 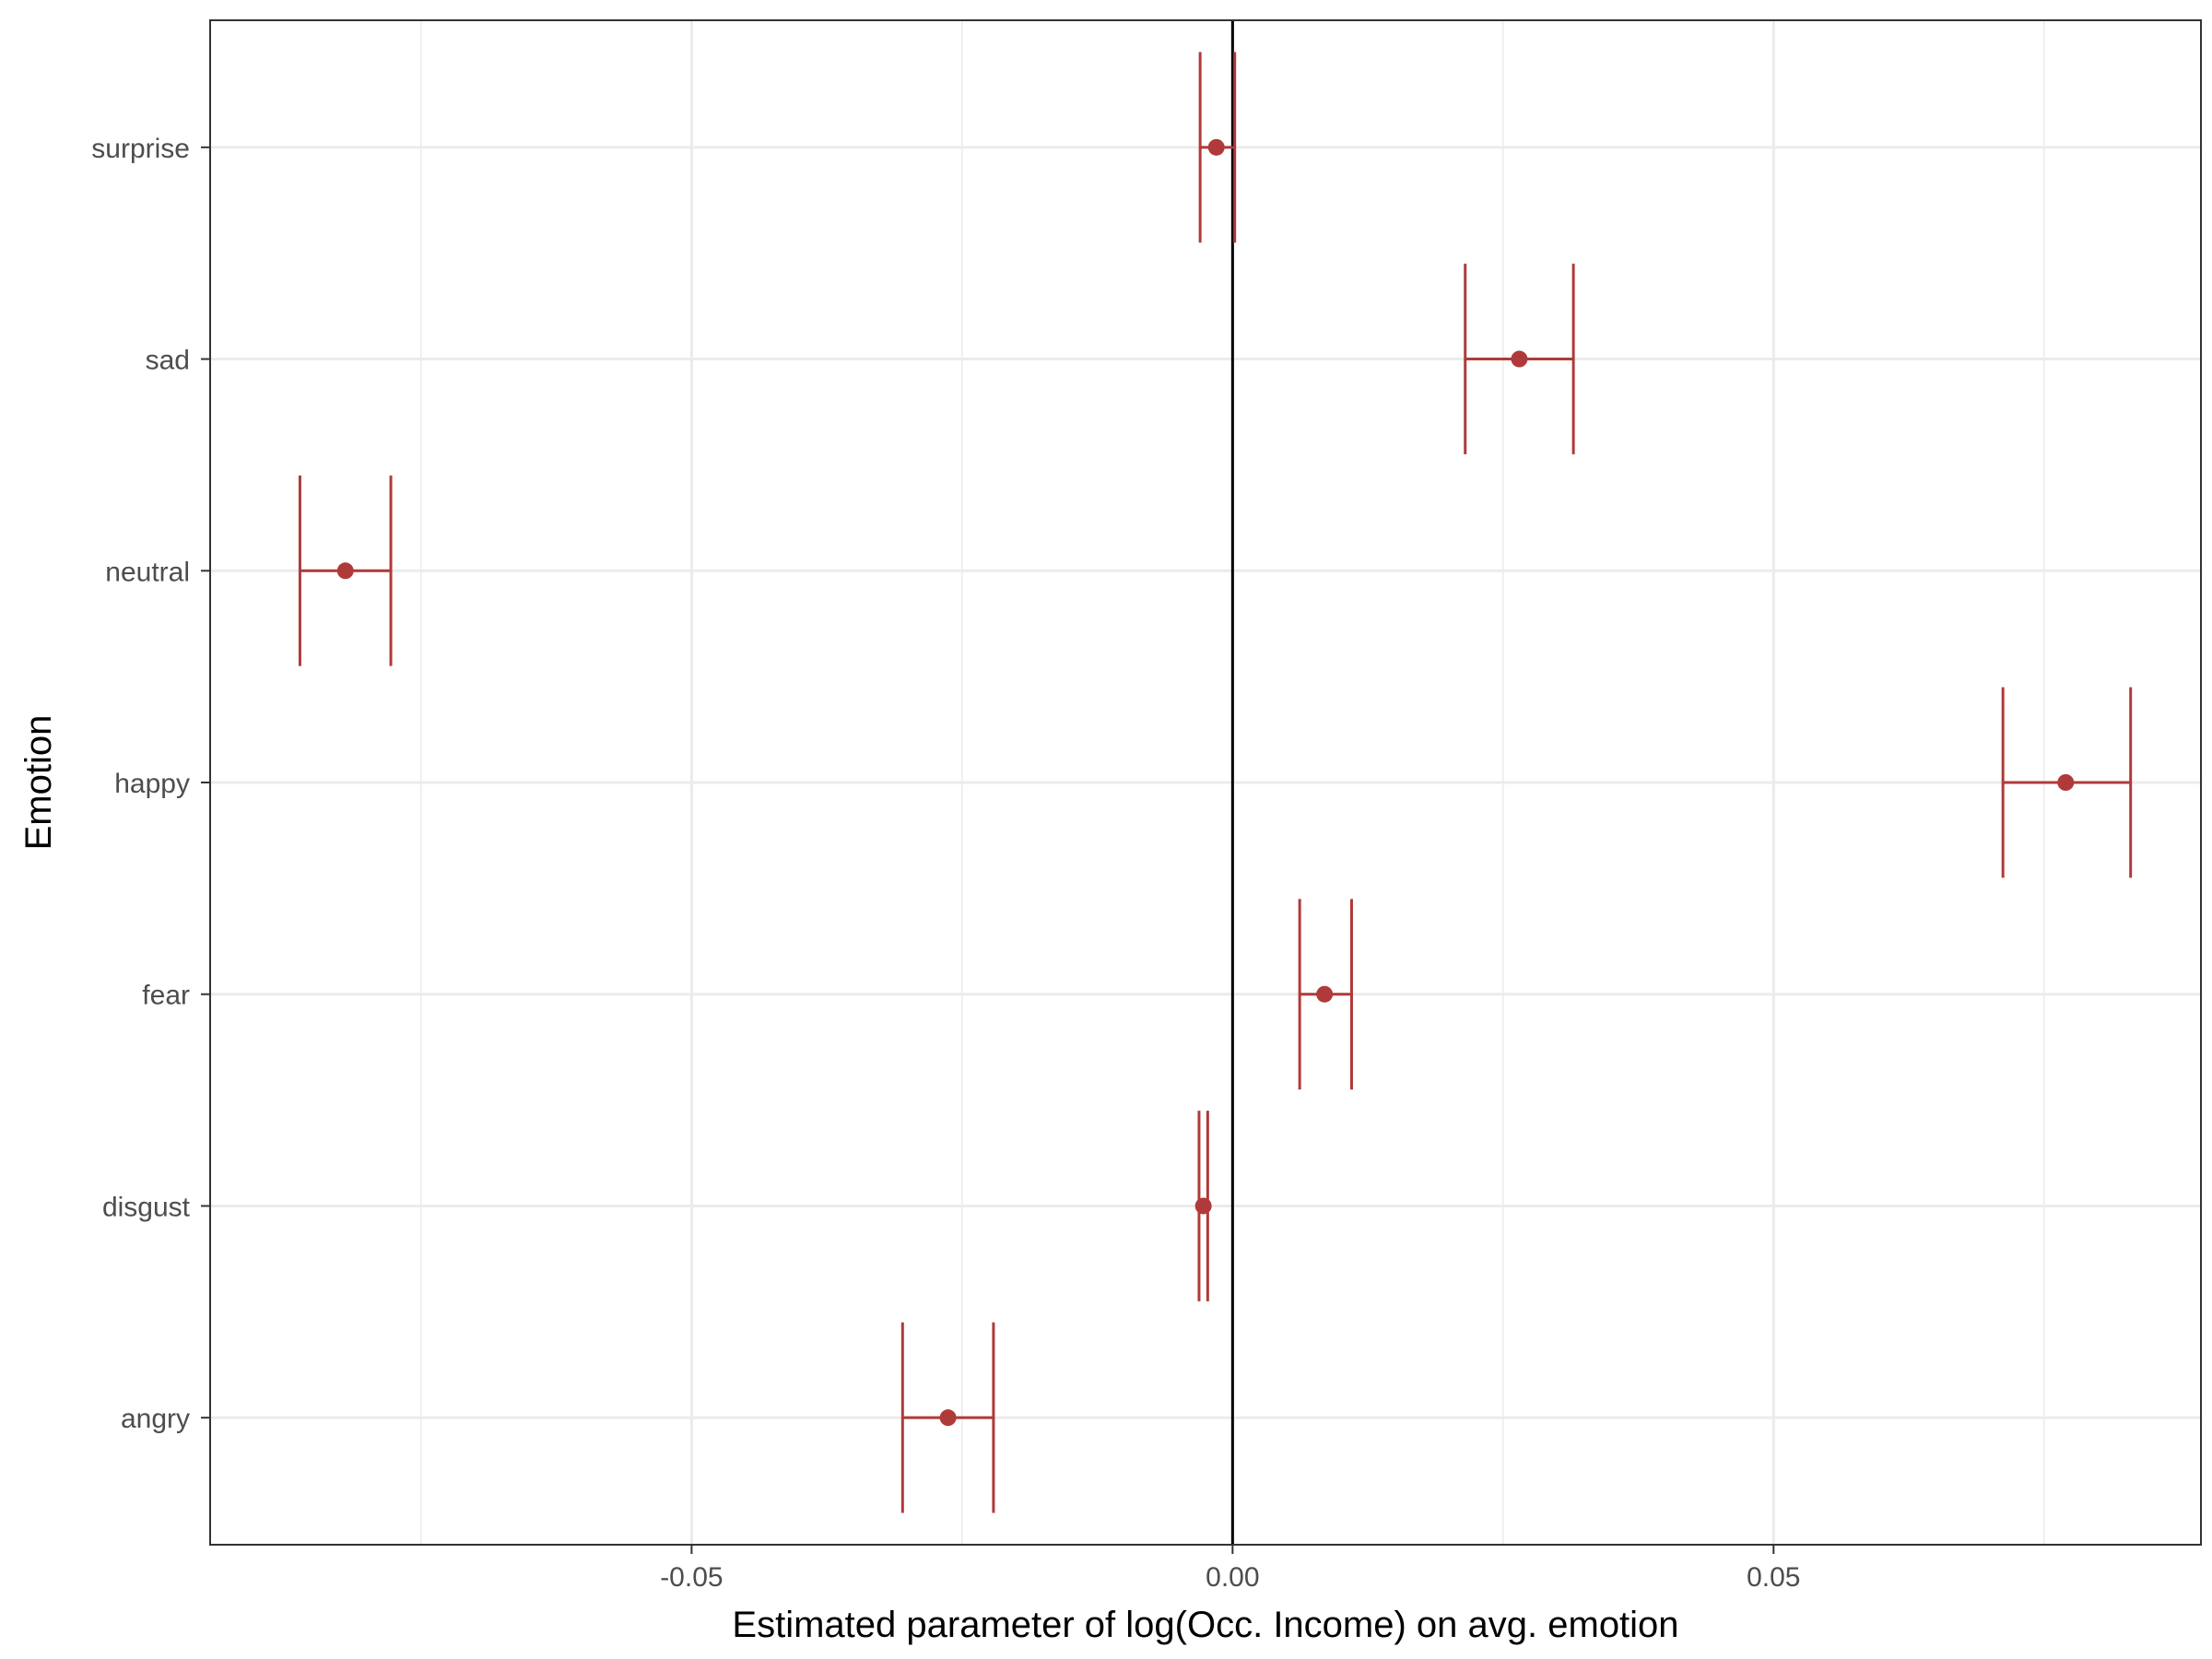 What do you see at coordinates (1216, 147) in the screenshot?
I see `point-surprise` at bounding box center [1216, 147].